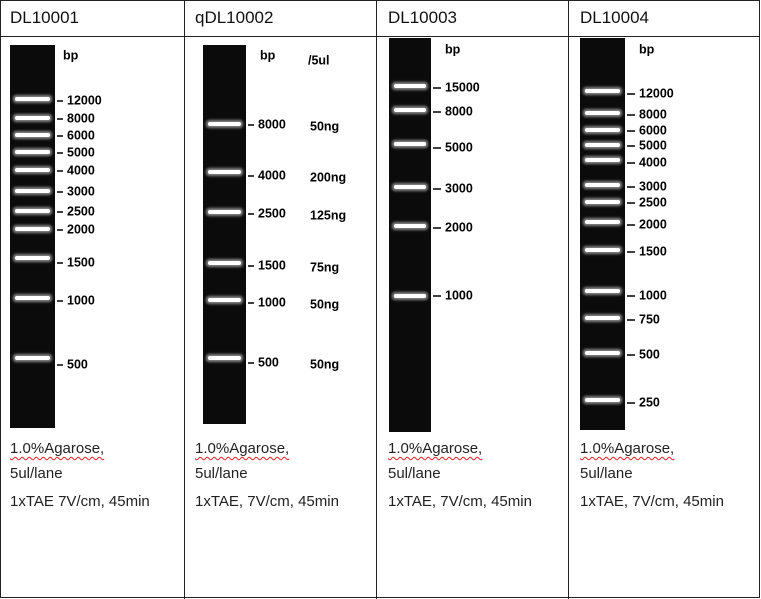 The height and width of the screenshot is (599, 761). Describe the element at coordinates (319, 60) in the screenshot. I see `amount-unit-label: /5ul` at that location.